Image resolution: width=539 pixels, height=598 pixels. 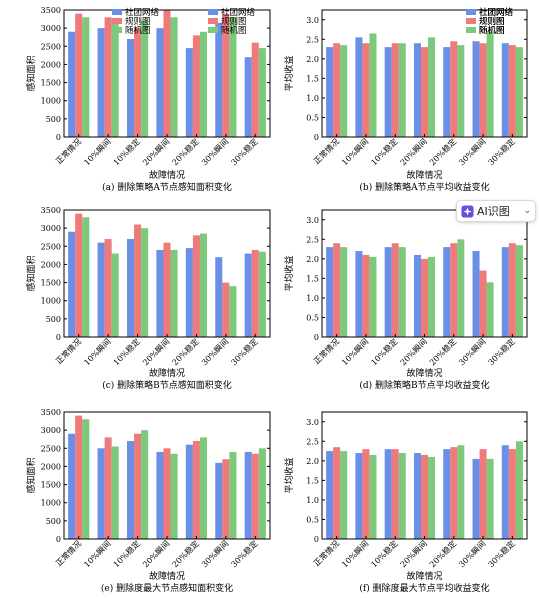 What do you see at coordinates (219, 500) in the screenshot?
I see `bar-e-s0-c5` at bounding box center [219, 500].